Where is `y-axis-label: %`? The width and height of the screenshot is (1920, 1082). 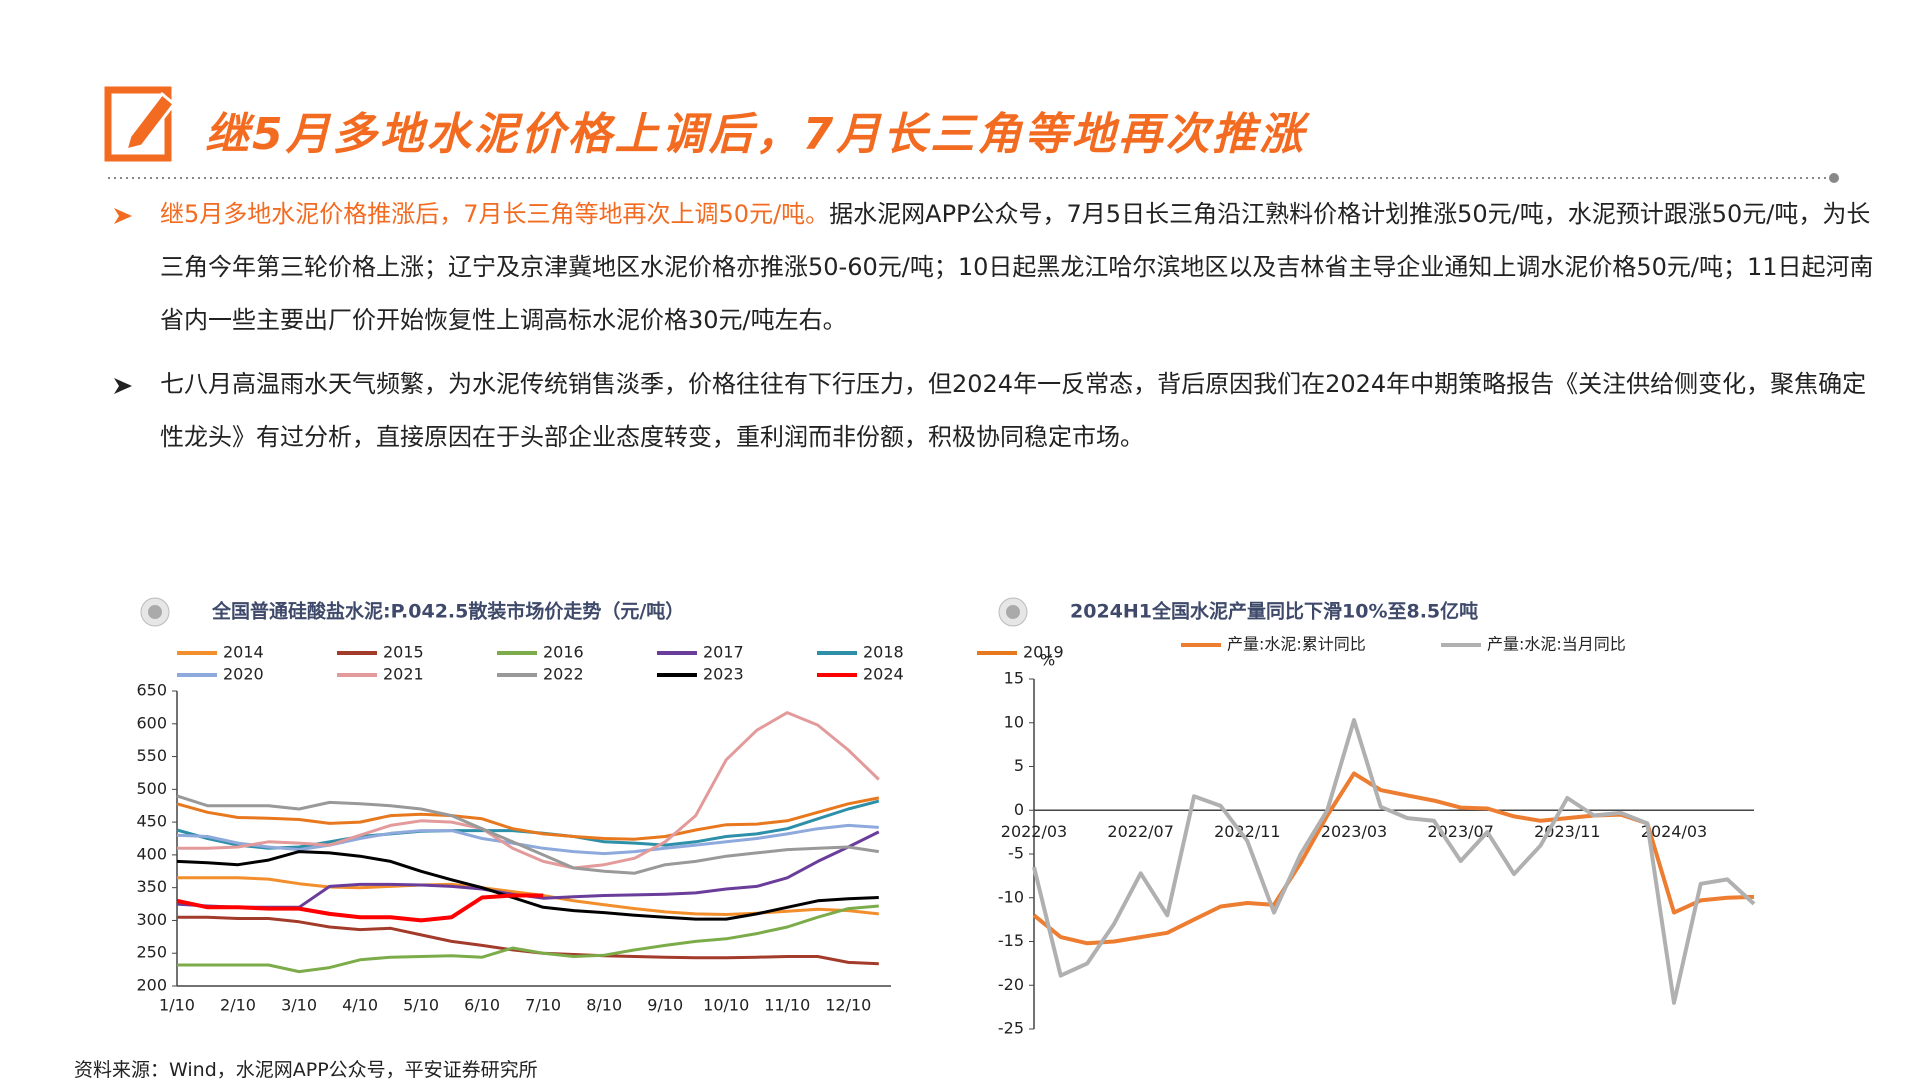
y-axis-label: % is located at coordinates (1047, 660).